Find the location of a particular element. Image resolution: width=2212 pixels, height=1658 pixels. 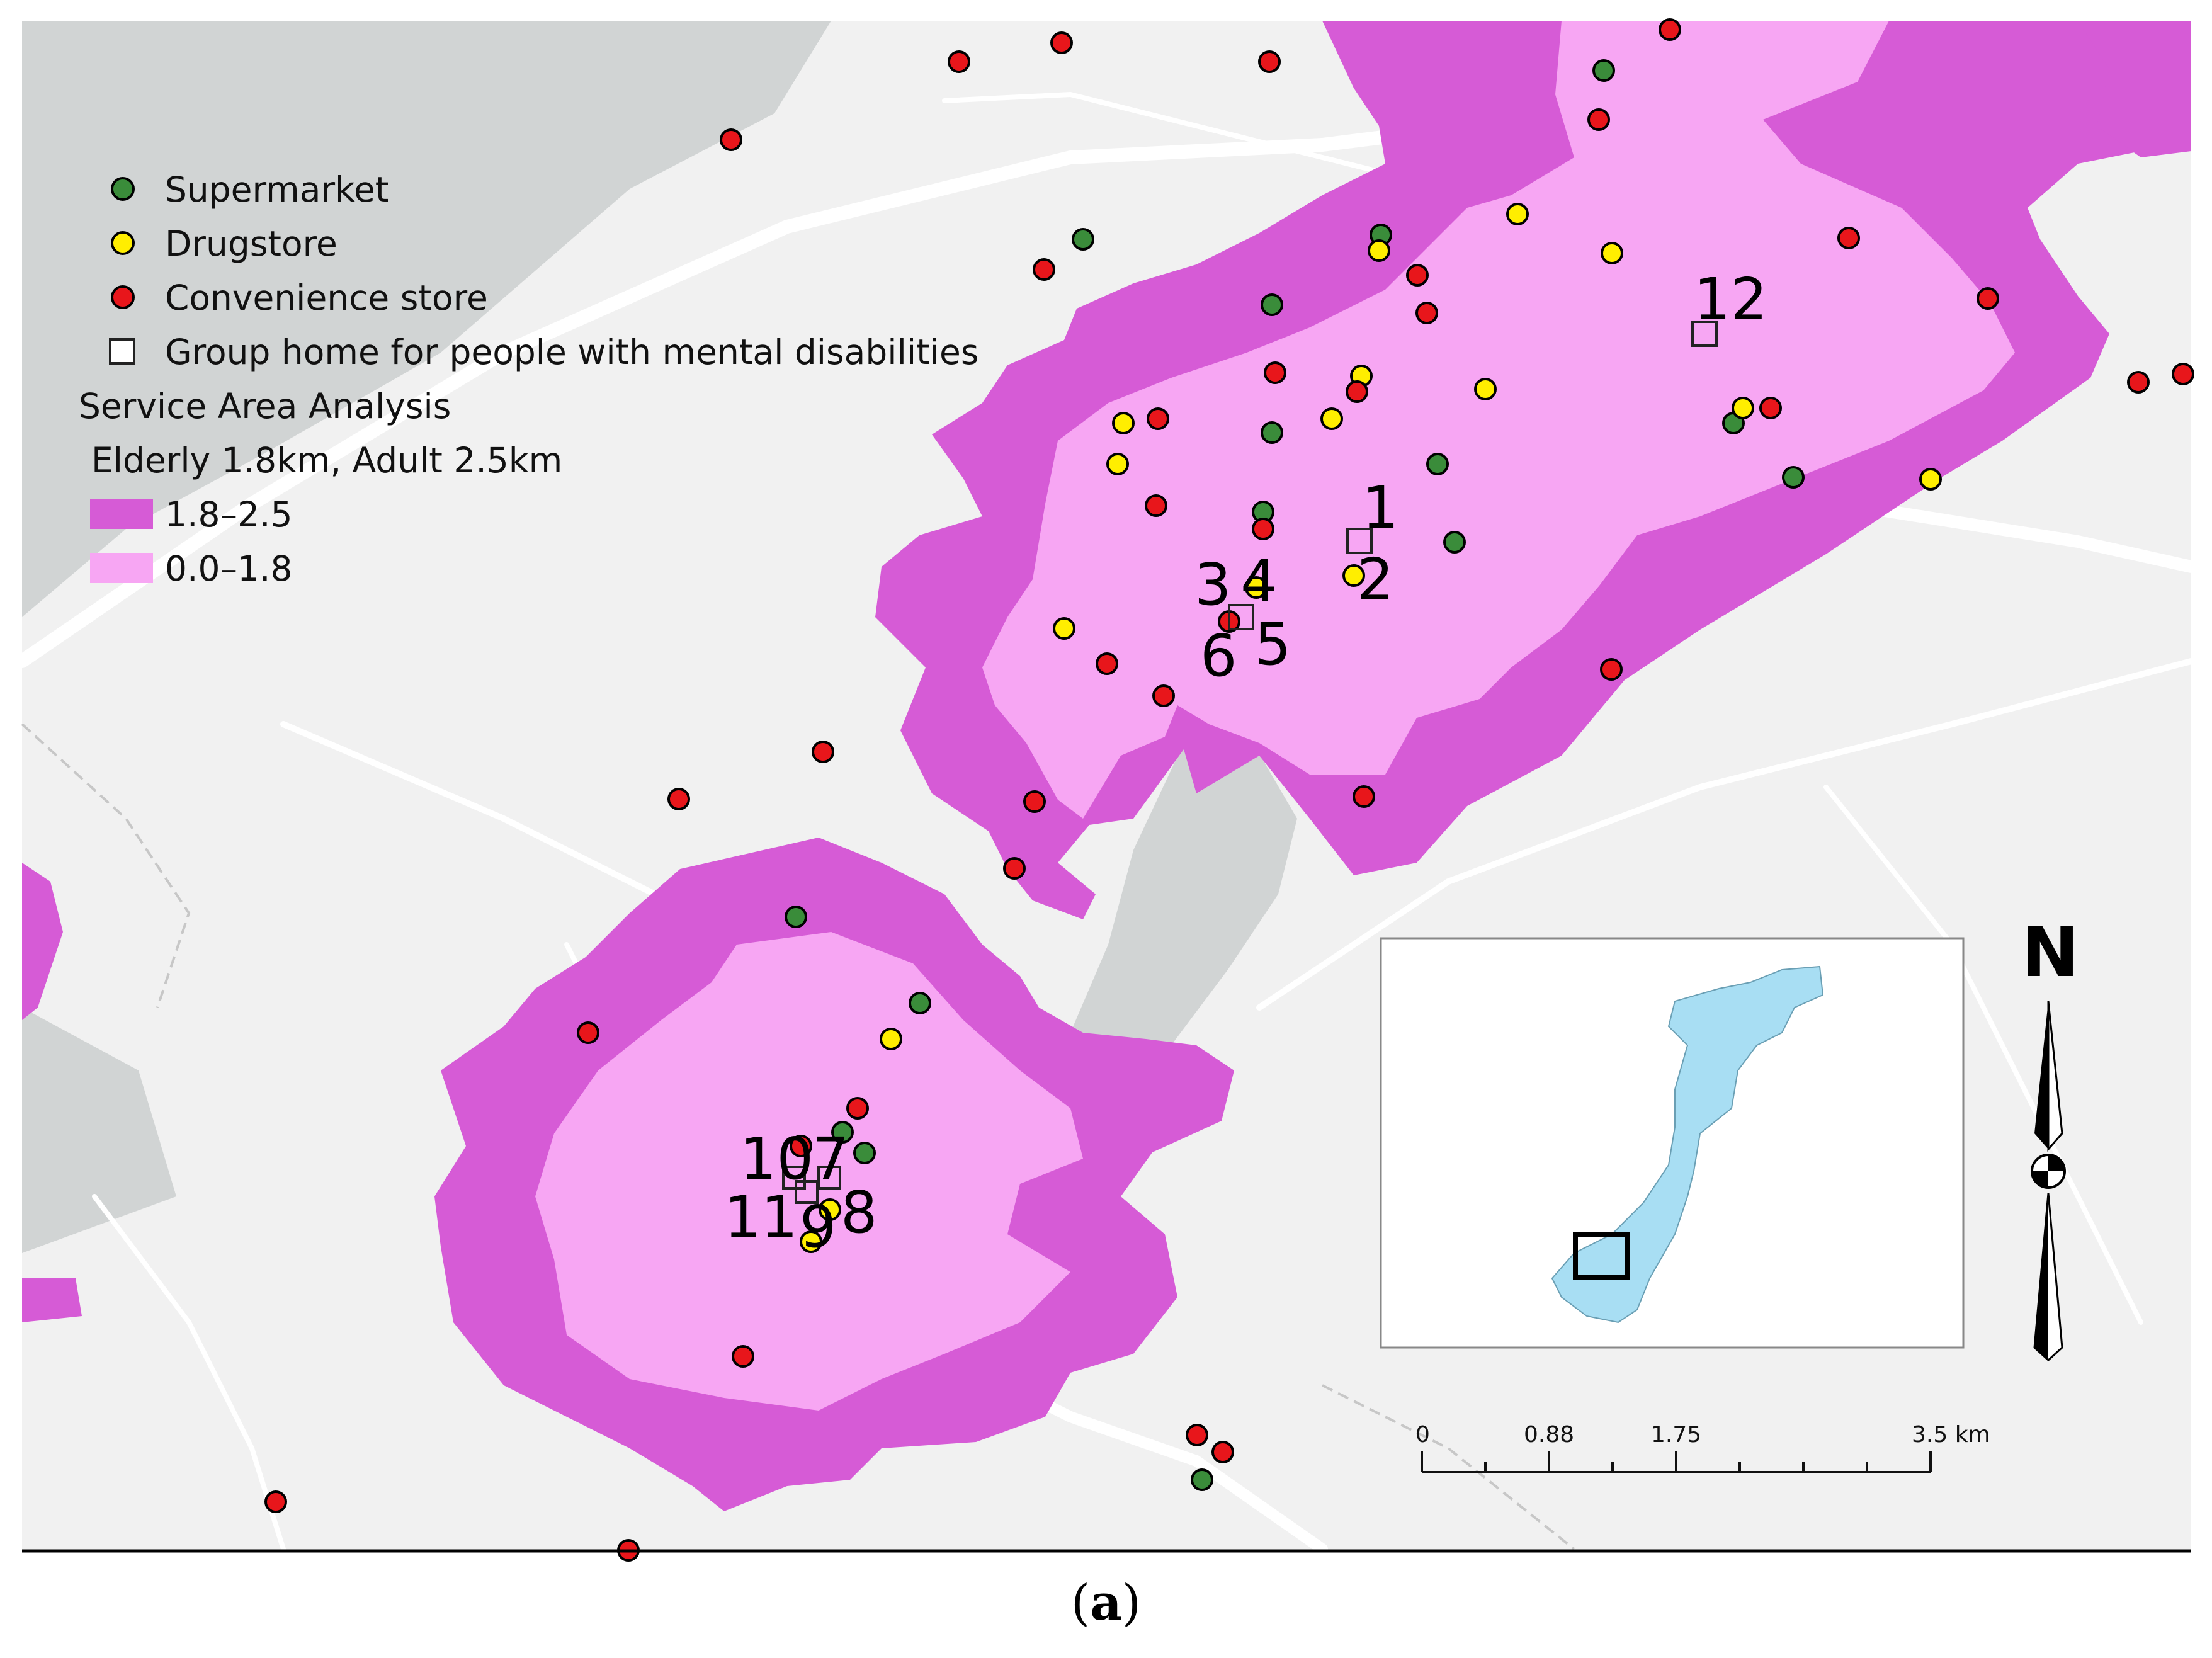

home-label-5: 5 is located at coordinates (1272, 644).